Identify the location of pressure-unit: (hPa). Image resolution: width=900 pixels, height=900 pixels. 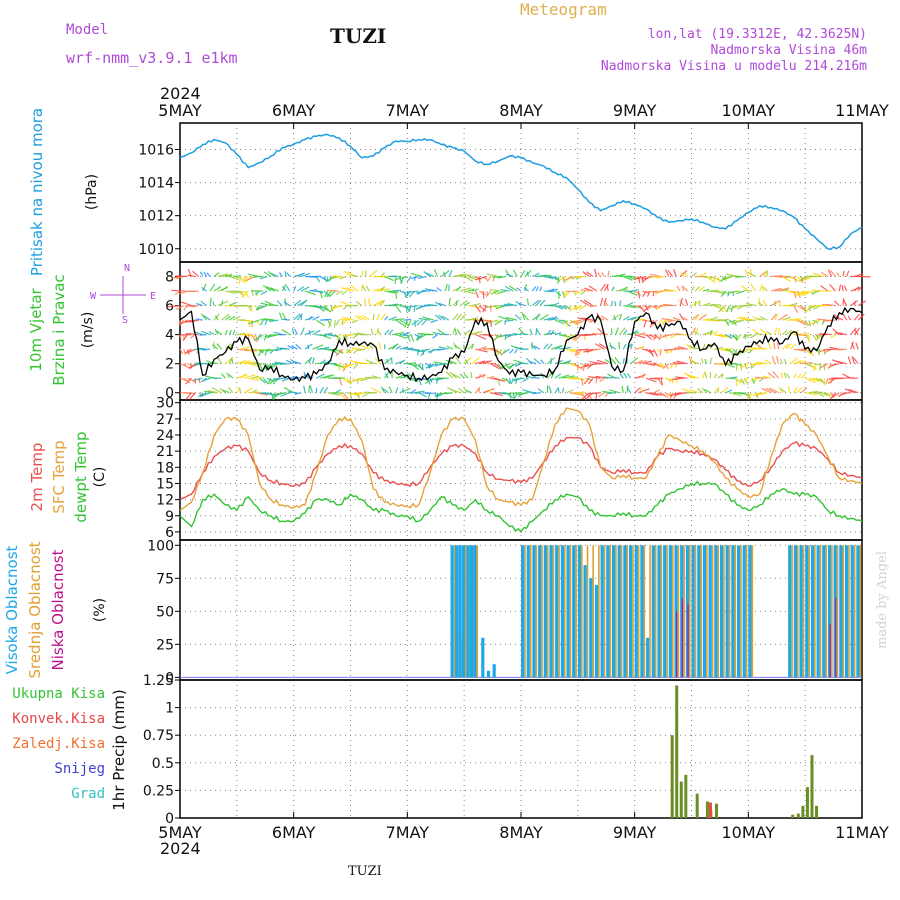
(92, 192).